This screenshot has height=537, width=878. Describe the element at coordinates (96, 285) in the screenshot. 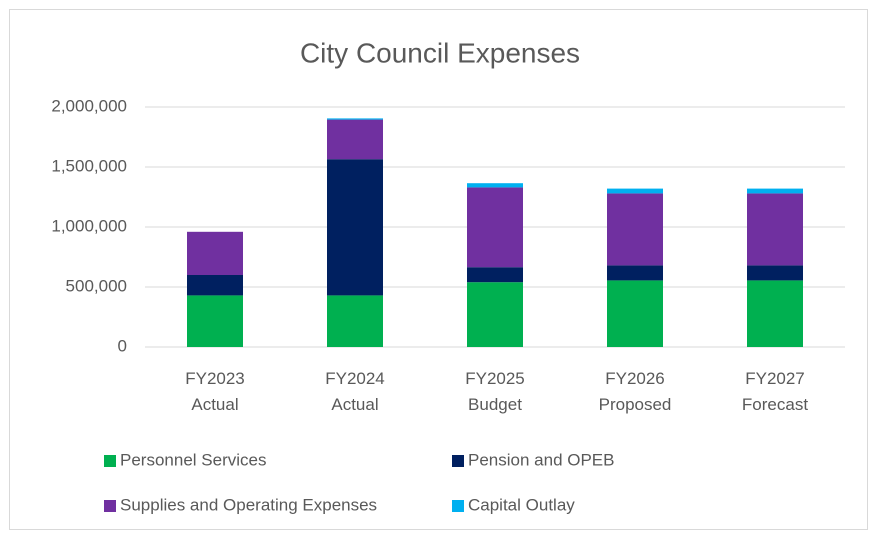

I see `y-tick-label: 500,000` at that location.